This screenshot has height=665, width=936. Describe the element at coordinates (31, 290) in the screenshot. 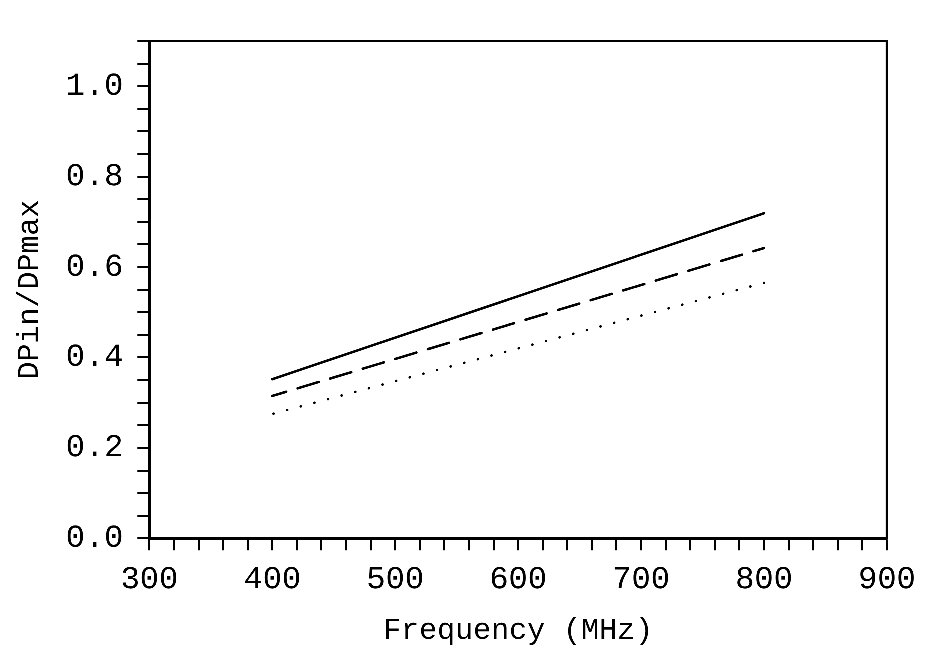

I see `y-axis-title: DPin/DPmax` at that location.